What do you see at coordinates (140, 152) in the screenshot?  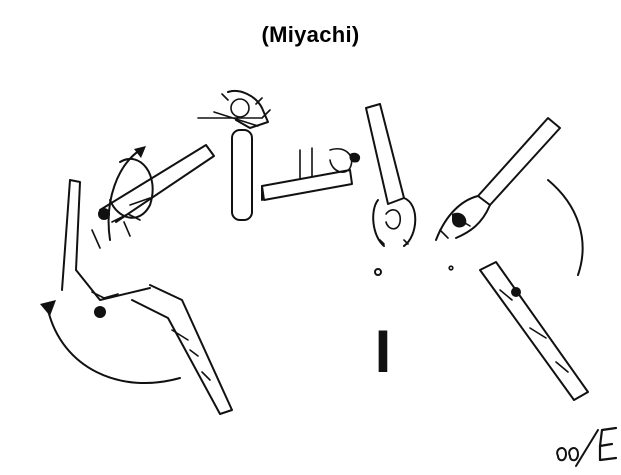 I see `rotation-arrow-upper` at bounding box center [140, 152].